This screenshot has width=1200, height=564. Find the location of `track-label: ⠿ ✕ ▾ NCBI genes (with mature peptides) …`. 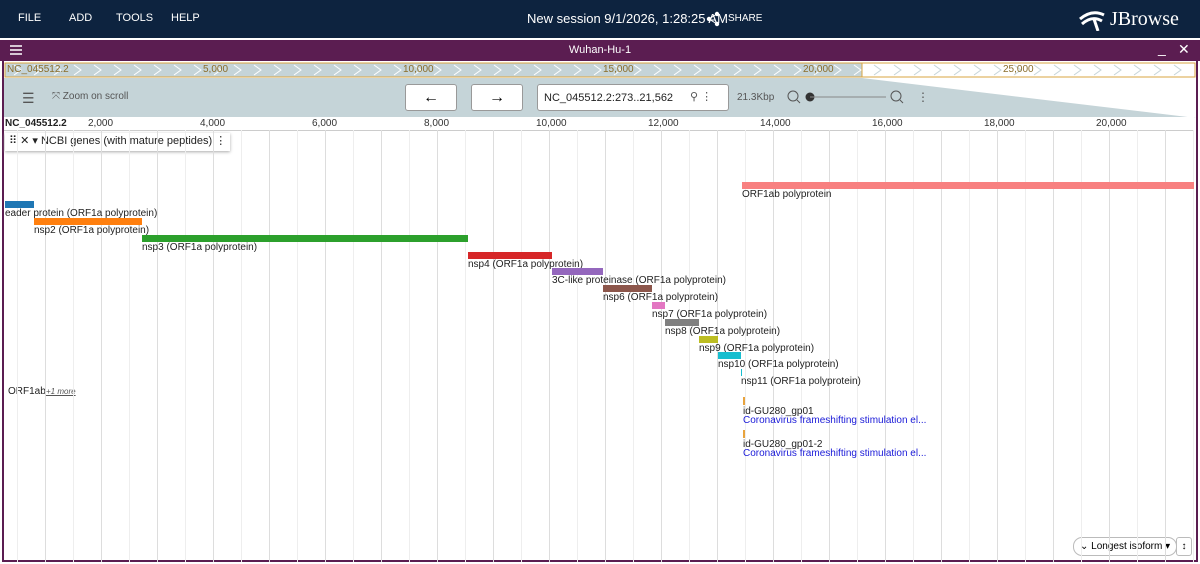

track-label: ⠿ ✕ ▾ NCBI genes (with mature peptides) … is located at coordinates (118, 142).